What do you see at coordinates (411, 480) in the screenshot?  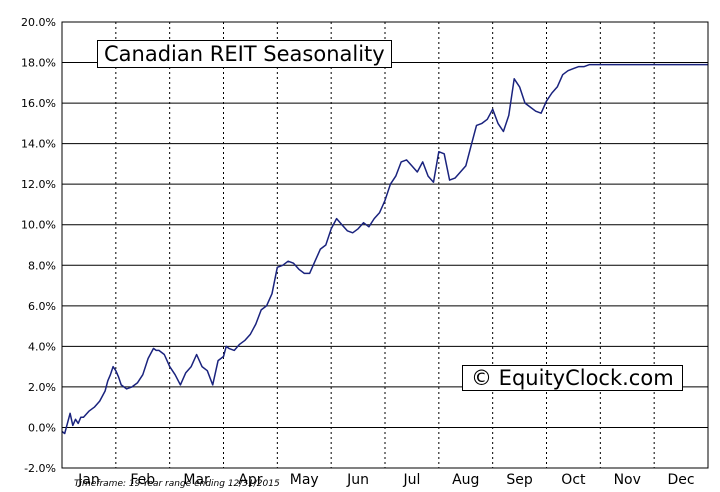 I see `x-tick-label: Jul` at bounding box center [411, 480].